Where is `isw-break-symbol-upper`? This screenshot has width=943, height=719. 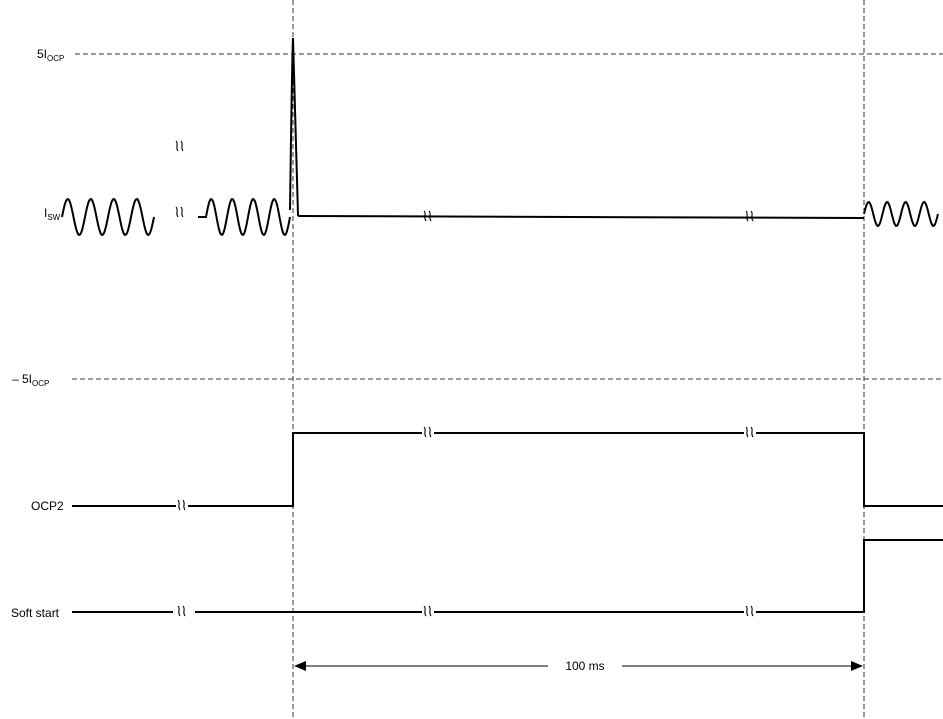 isw-break-symbol-upper is located at coordinates (179, 146).